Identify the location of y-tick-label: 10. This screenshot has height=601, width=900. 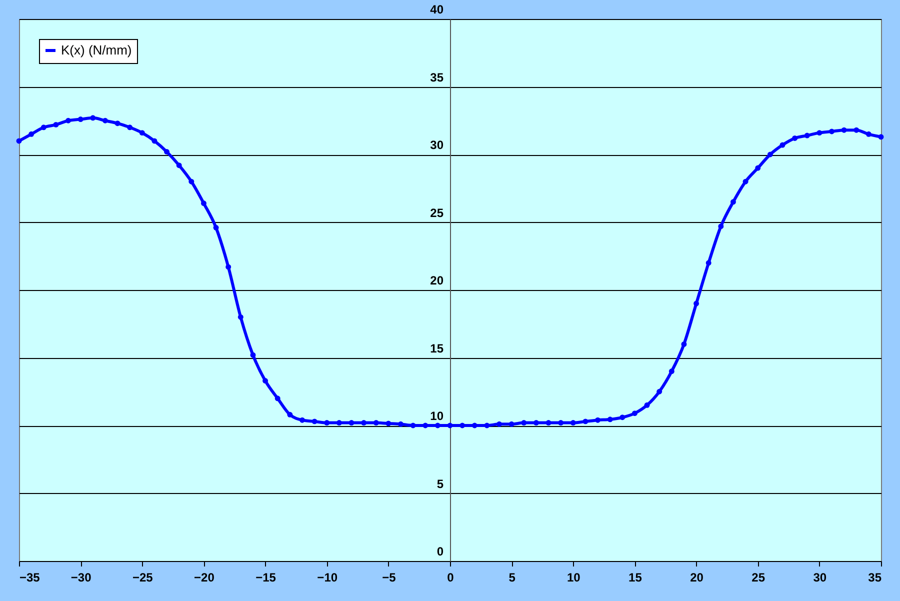
(437, 416).